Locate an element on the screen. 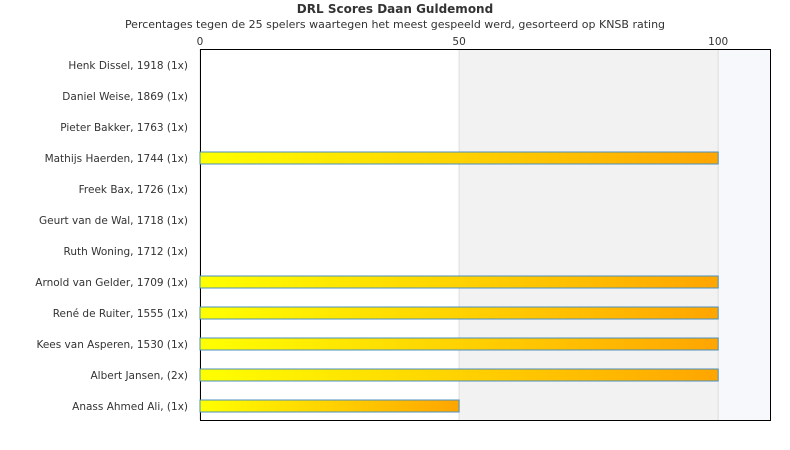 The width and height of the screenshot is (790, 450). category-label: Pieter Bakker, 1763 (1x) is located at coordinates (124, 128).